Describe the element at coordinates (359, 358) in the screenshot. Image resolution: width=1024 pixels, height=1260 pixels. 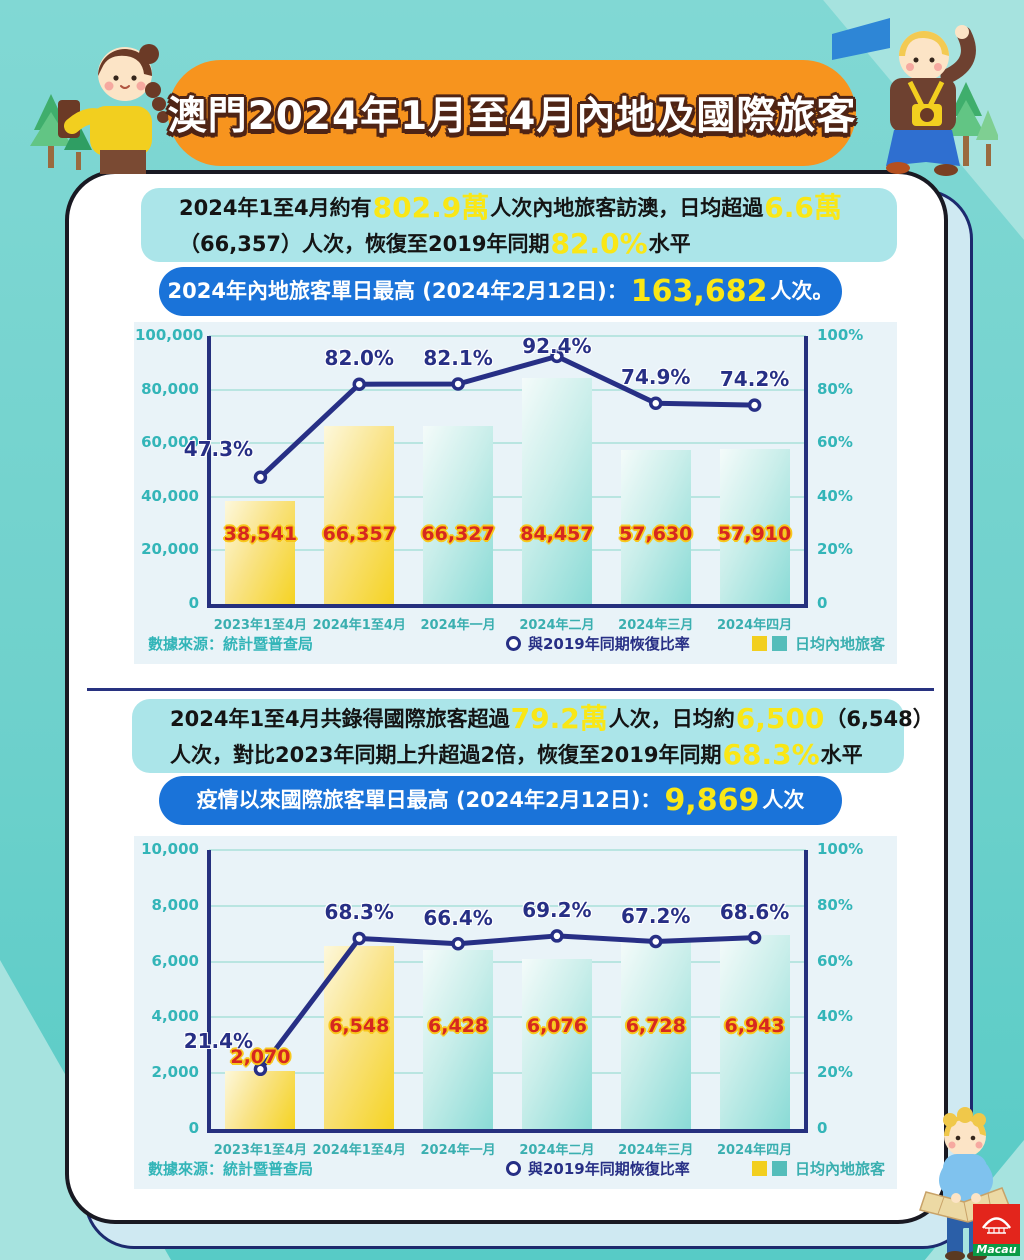
I see `recovery-rate-label: 82.0%` at that location.